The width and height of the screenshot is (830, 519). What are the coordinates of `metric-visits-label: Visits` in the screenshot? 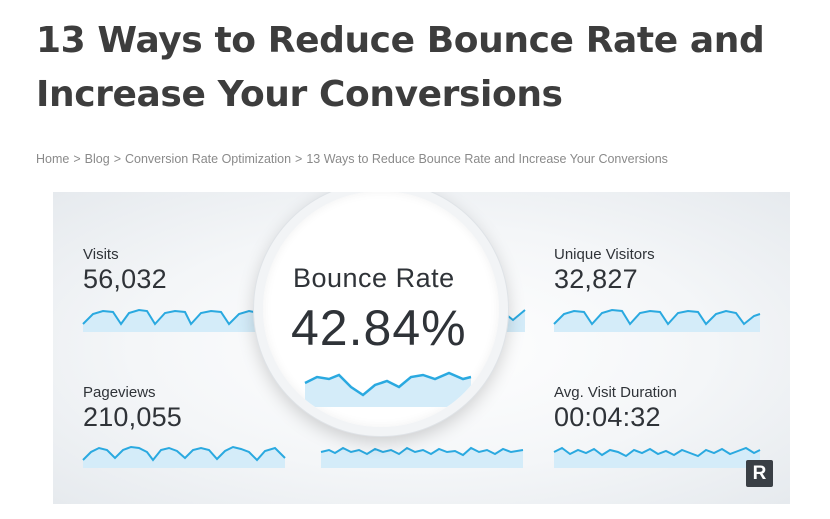 It's located at (101, 254).